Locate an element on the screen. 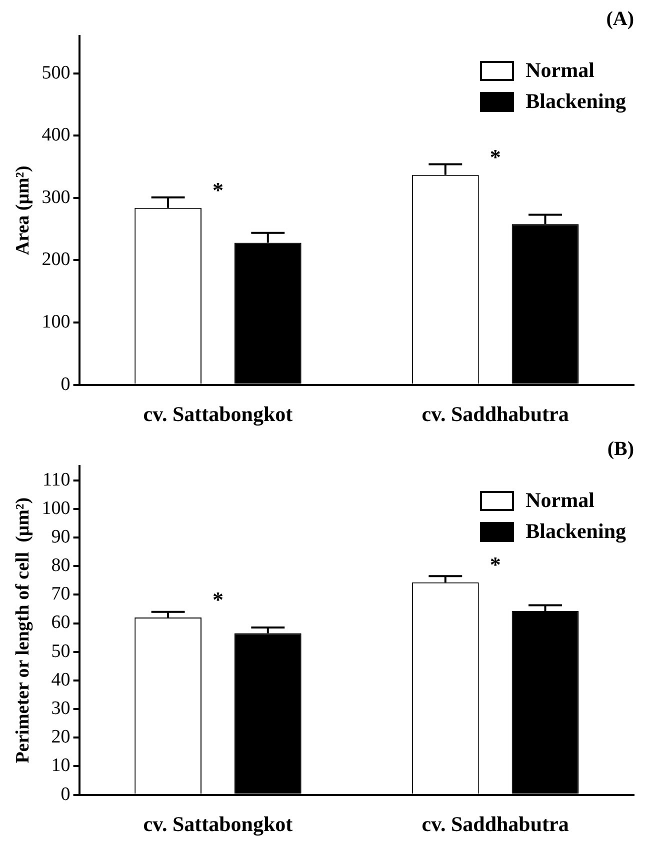 Image resolution: width=646 pixels, height=860 pixels. y-tick-label: 300 is located at coordinates (56, 197).